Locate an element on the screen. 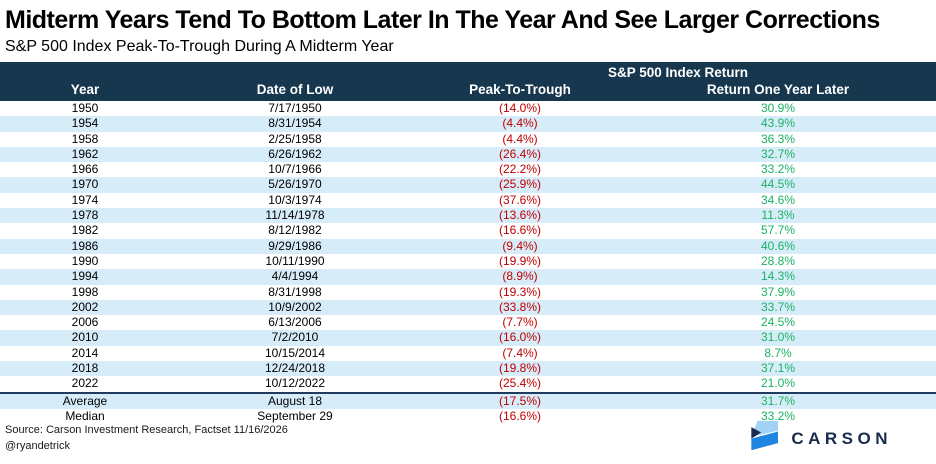  peak-to-trough-cell: (19.8%) is located at coordinates (520, 368).